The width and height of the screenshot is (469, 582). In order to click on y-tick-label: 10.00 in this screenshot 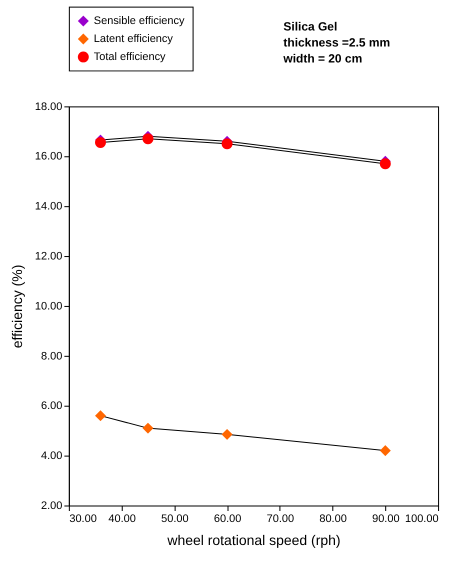, I will do `click(48, 306)`.